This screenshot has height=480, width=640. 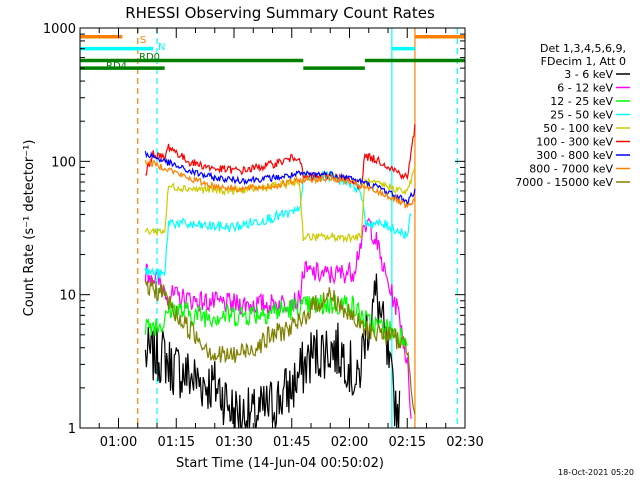 I want to click on x-tick-label: 01:00, so click(x=118, y=442).